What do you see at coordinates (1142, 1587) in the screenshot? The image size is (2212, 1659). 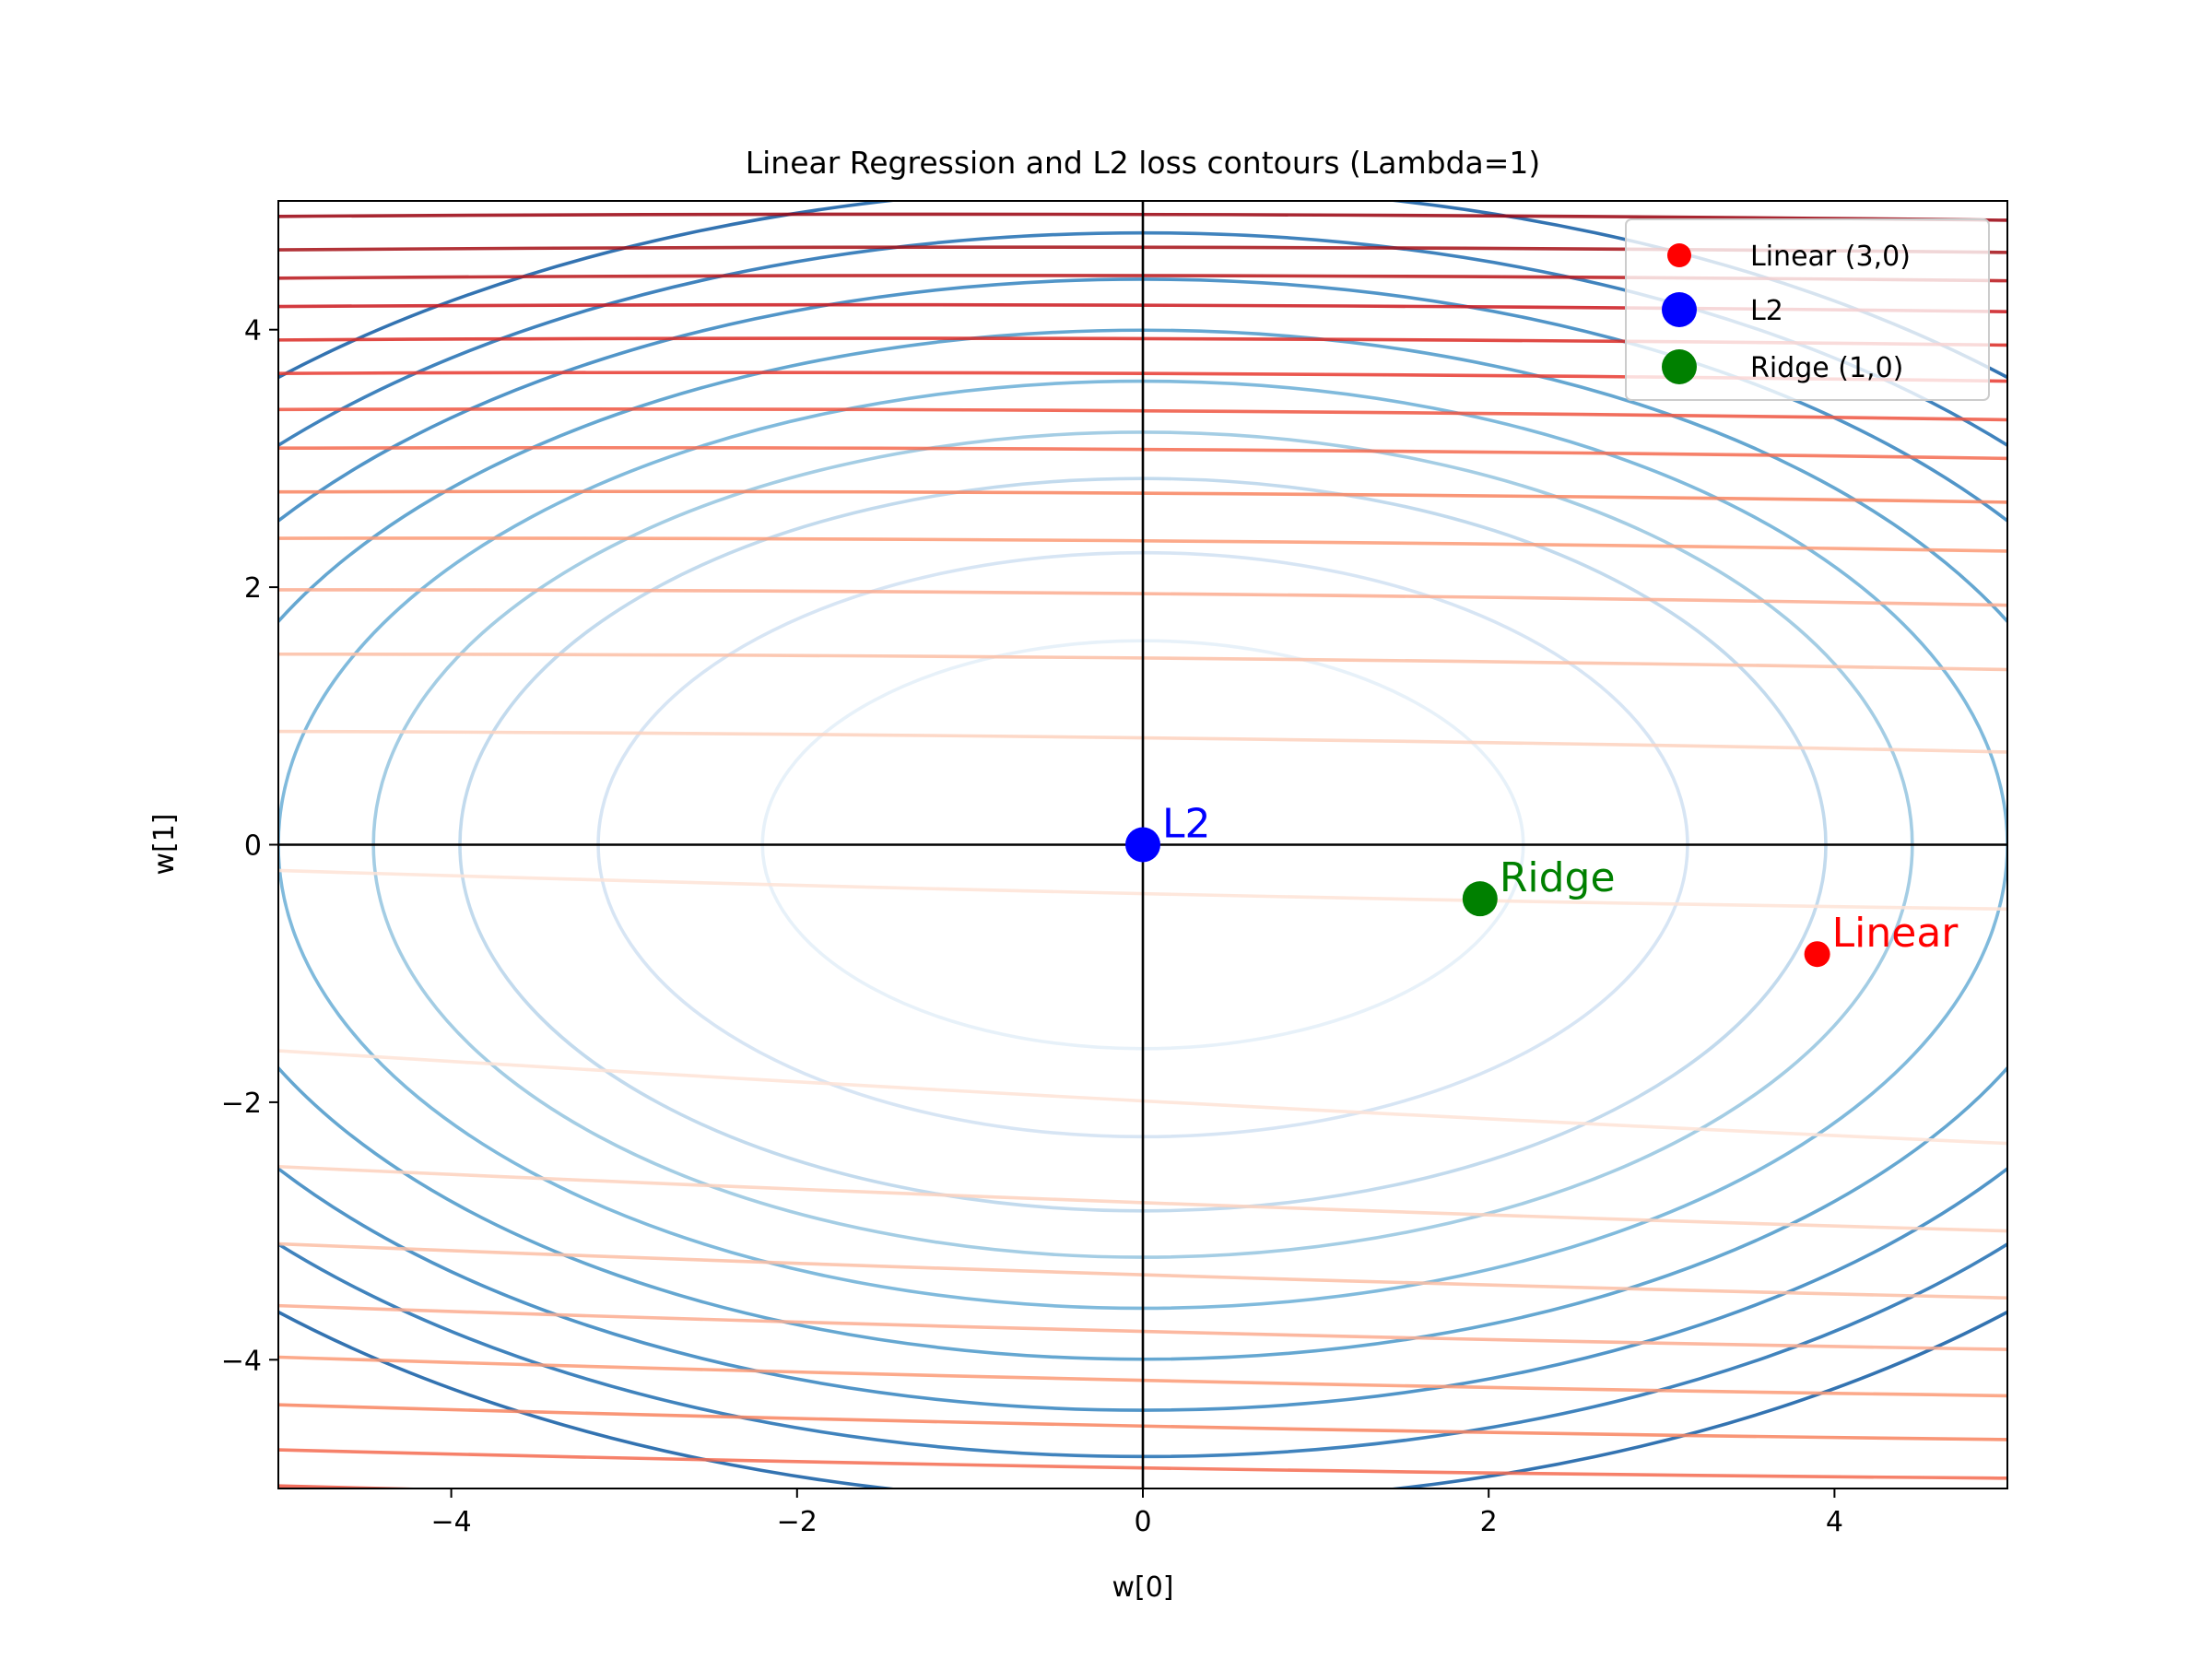 I see `x-axis-label: w[0]` at bounding box center [1142, 1587].